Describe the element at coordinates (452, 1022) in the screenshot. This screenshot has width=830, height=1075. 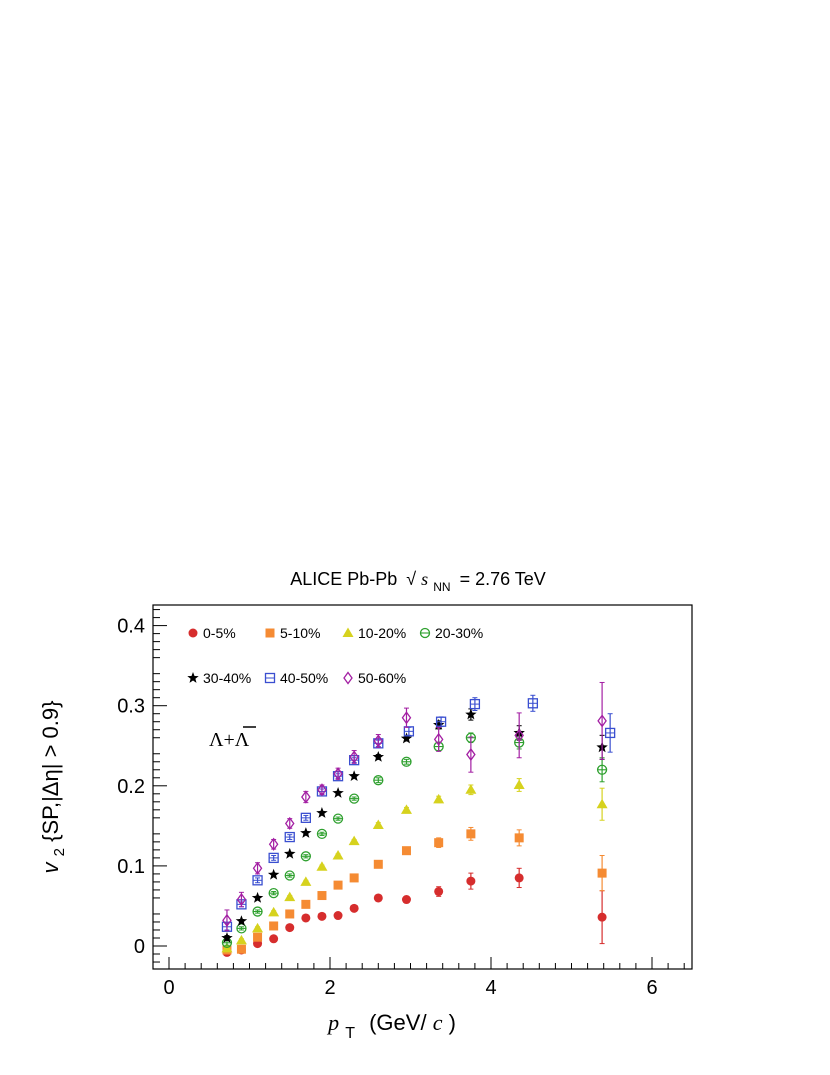
I see `x-axis-unit-close: )` at that location.